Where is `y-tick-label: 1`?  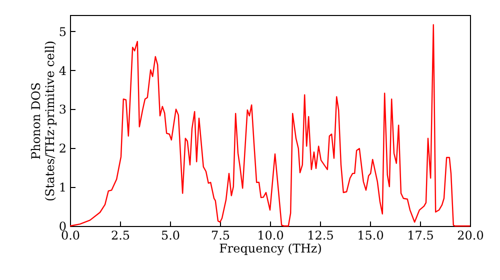 y-tick-label: 1 is located at coordinates (62, 187).